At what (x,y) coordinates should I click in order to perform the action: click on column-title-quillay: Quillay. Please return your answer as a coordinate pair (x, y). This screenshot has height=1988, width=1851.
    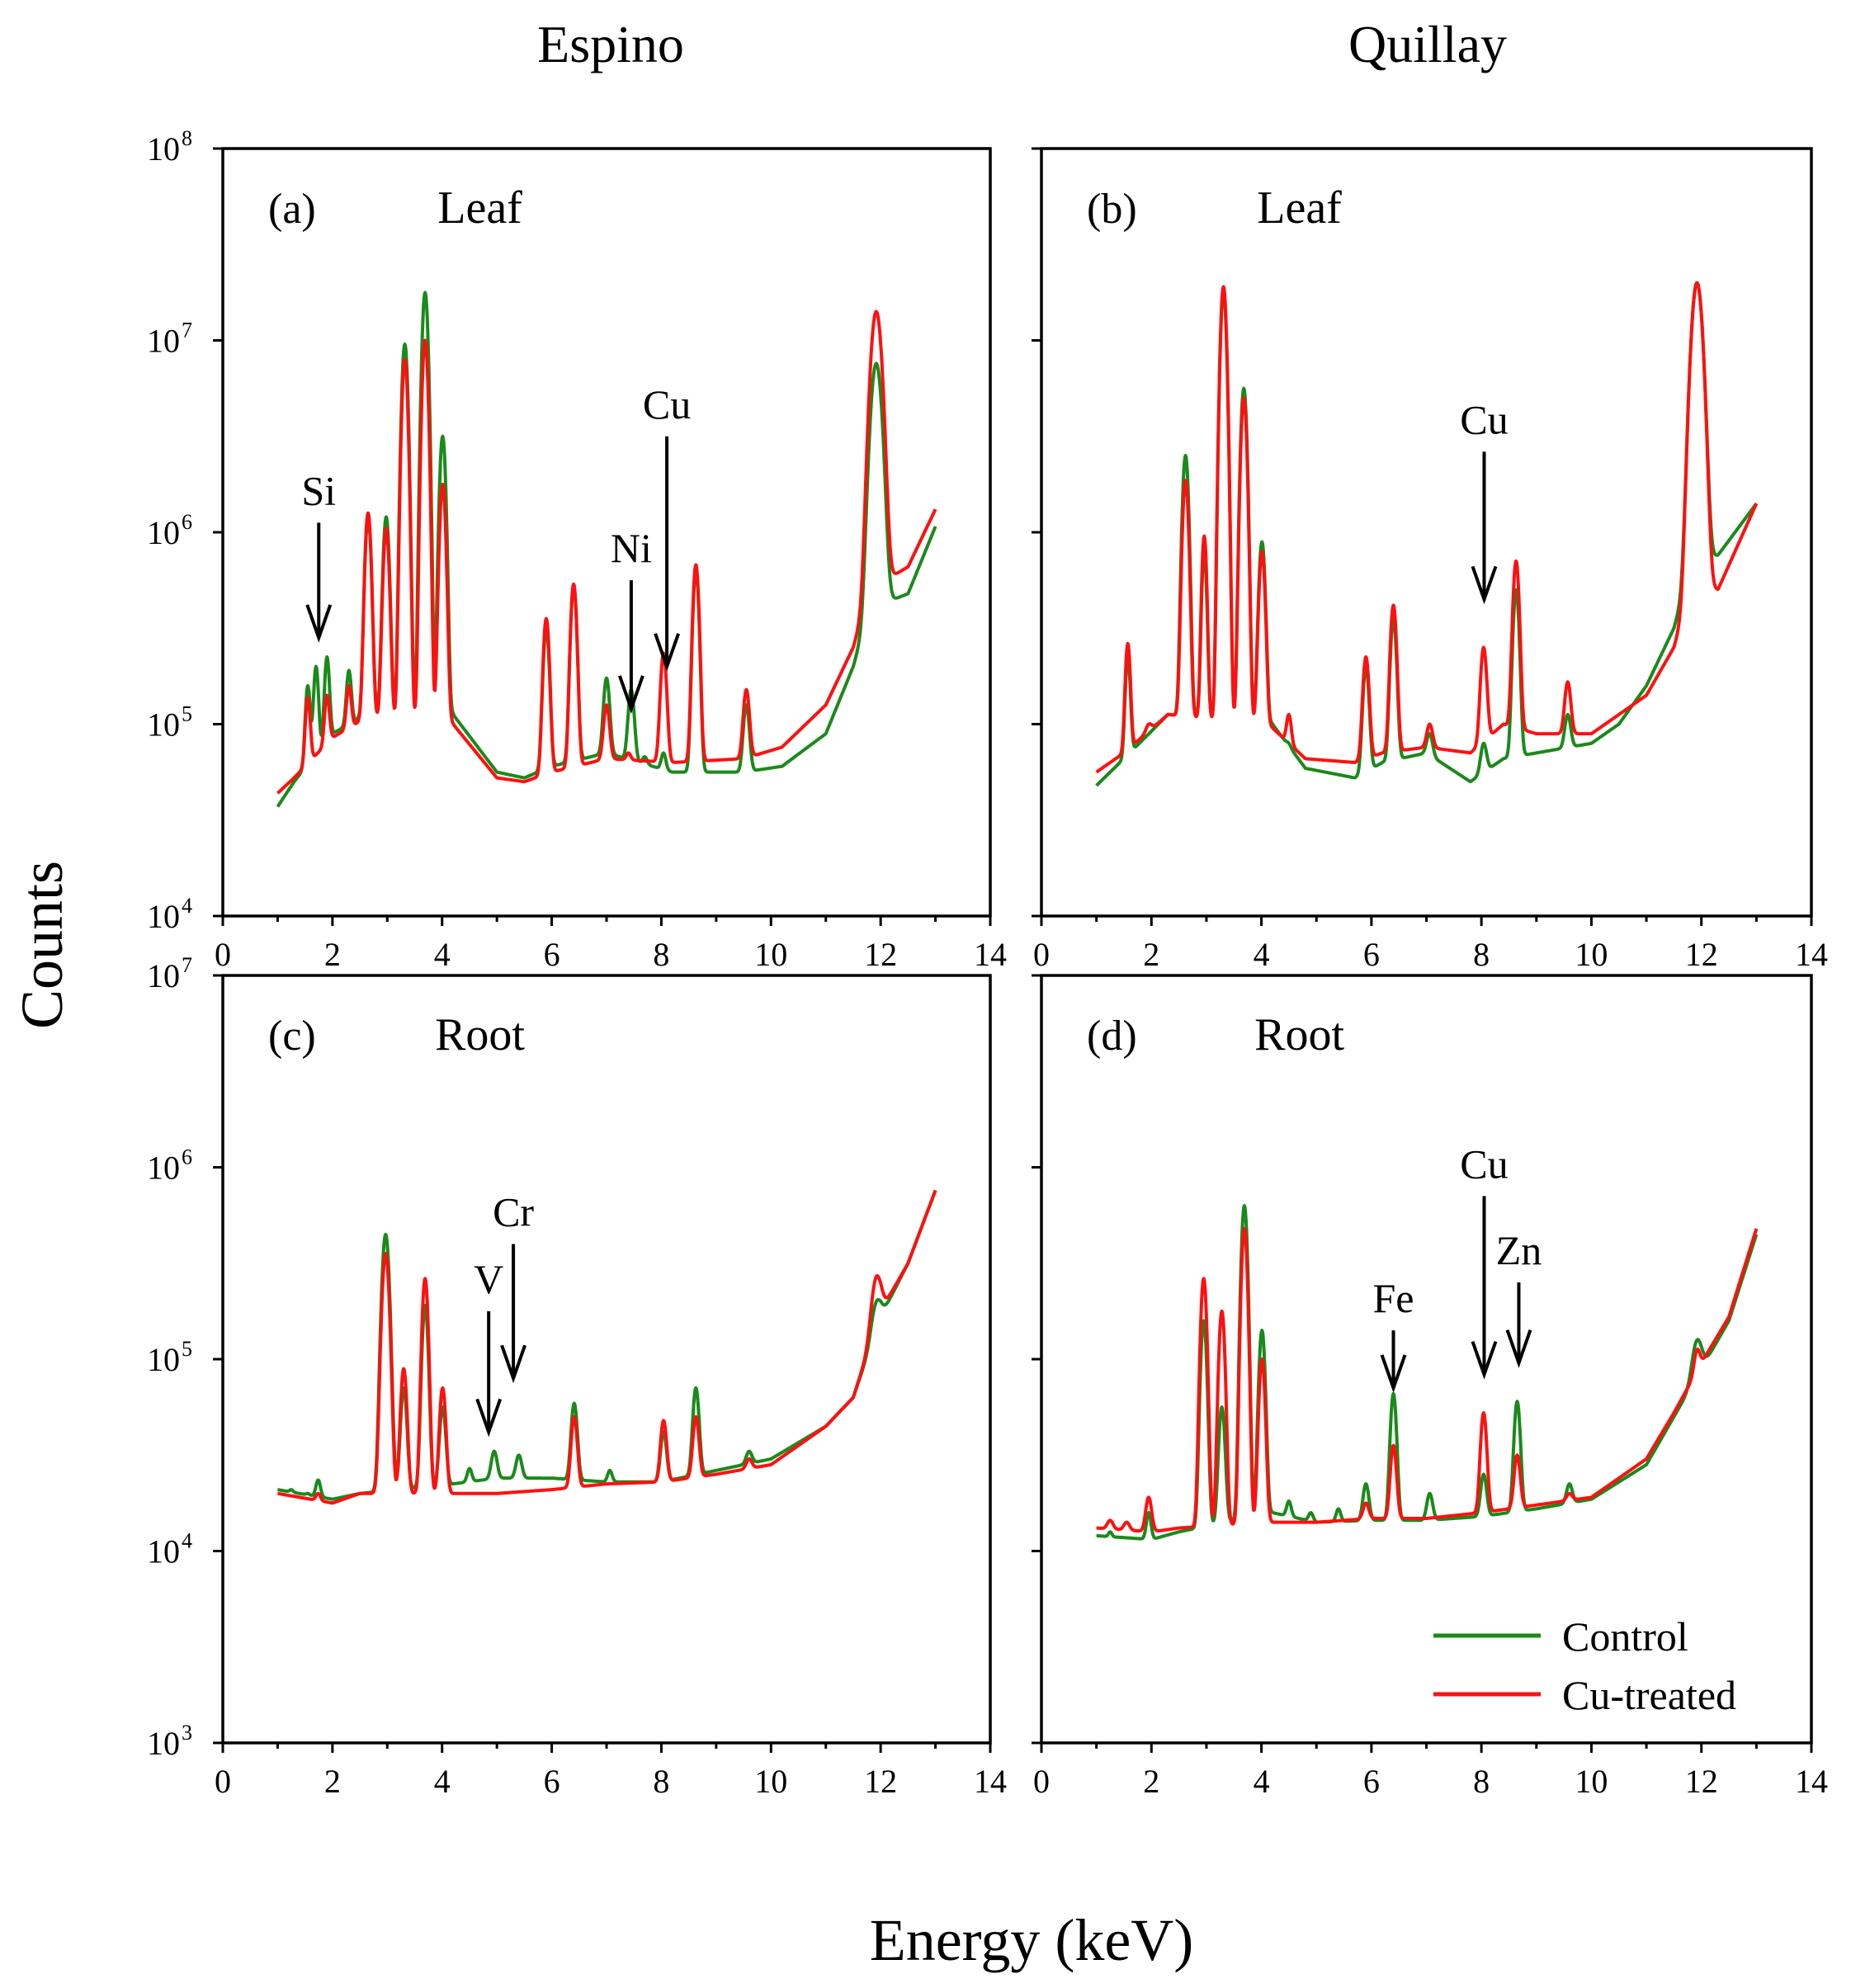
    Looking at the image, I should click on (1428, 44).